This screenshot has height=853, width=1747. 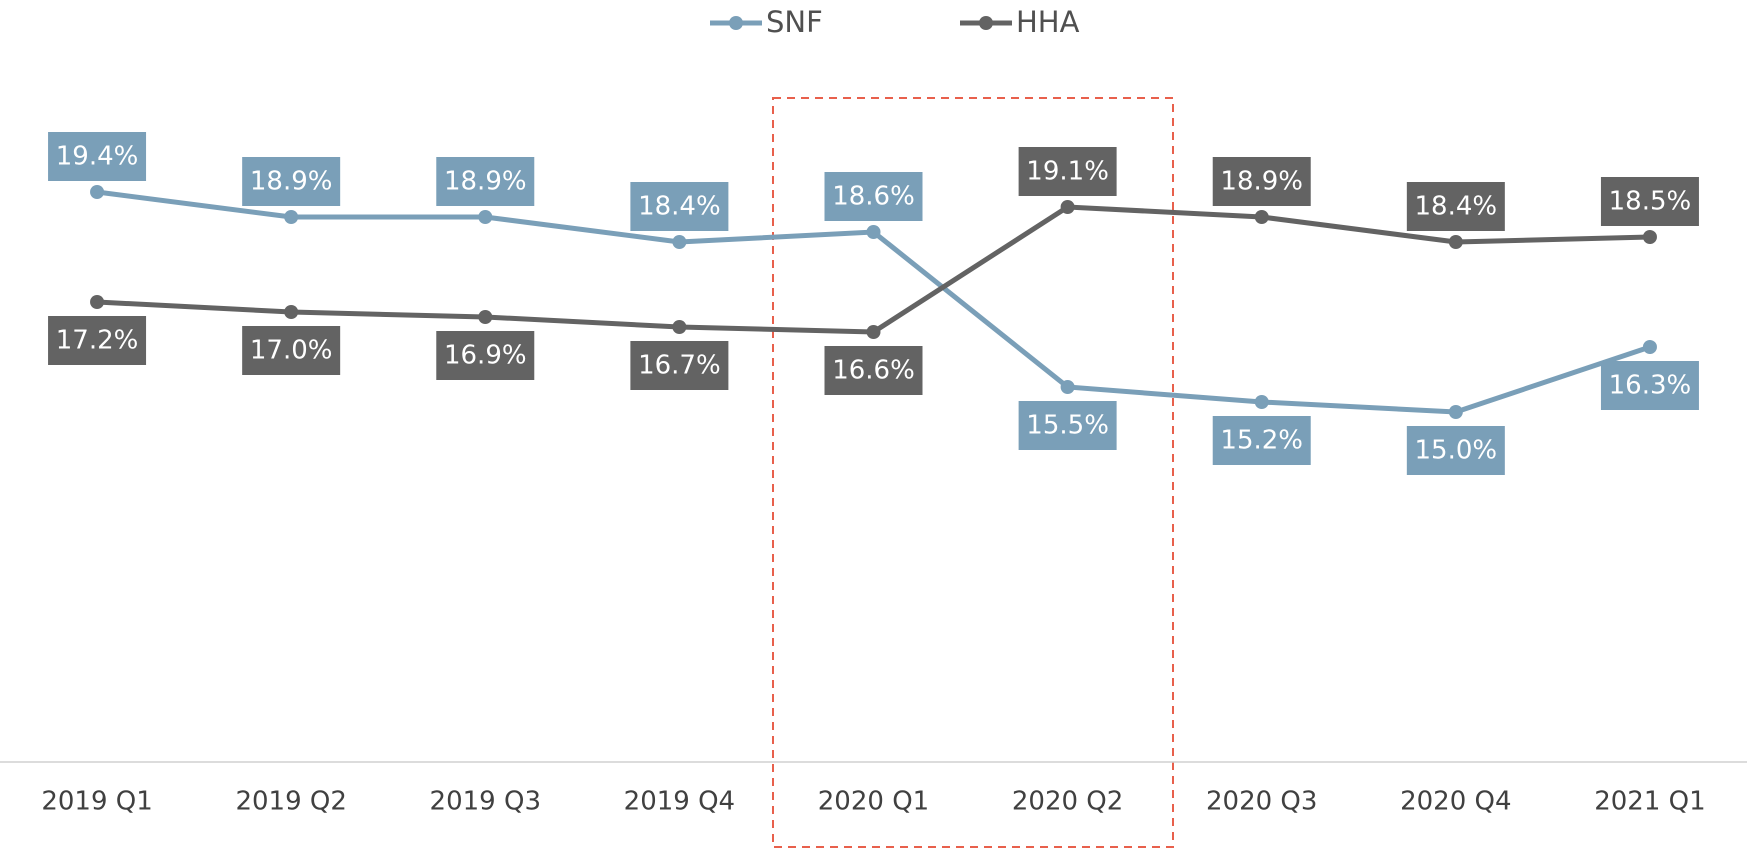 I want to click on x-tick-label: 2020 Q3, so click(x=1261, y=802).